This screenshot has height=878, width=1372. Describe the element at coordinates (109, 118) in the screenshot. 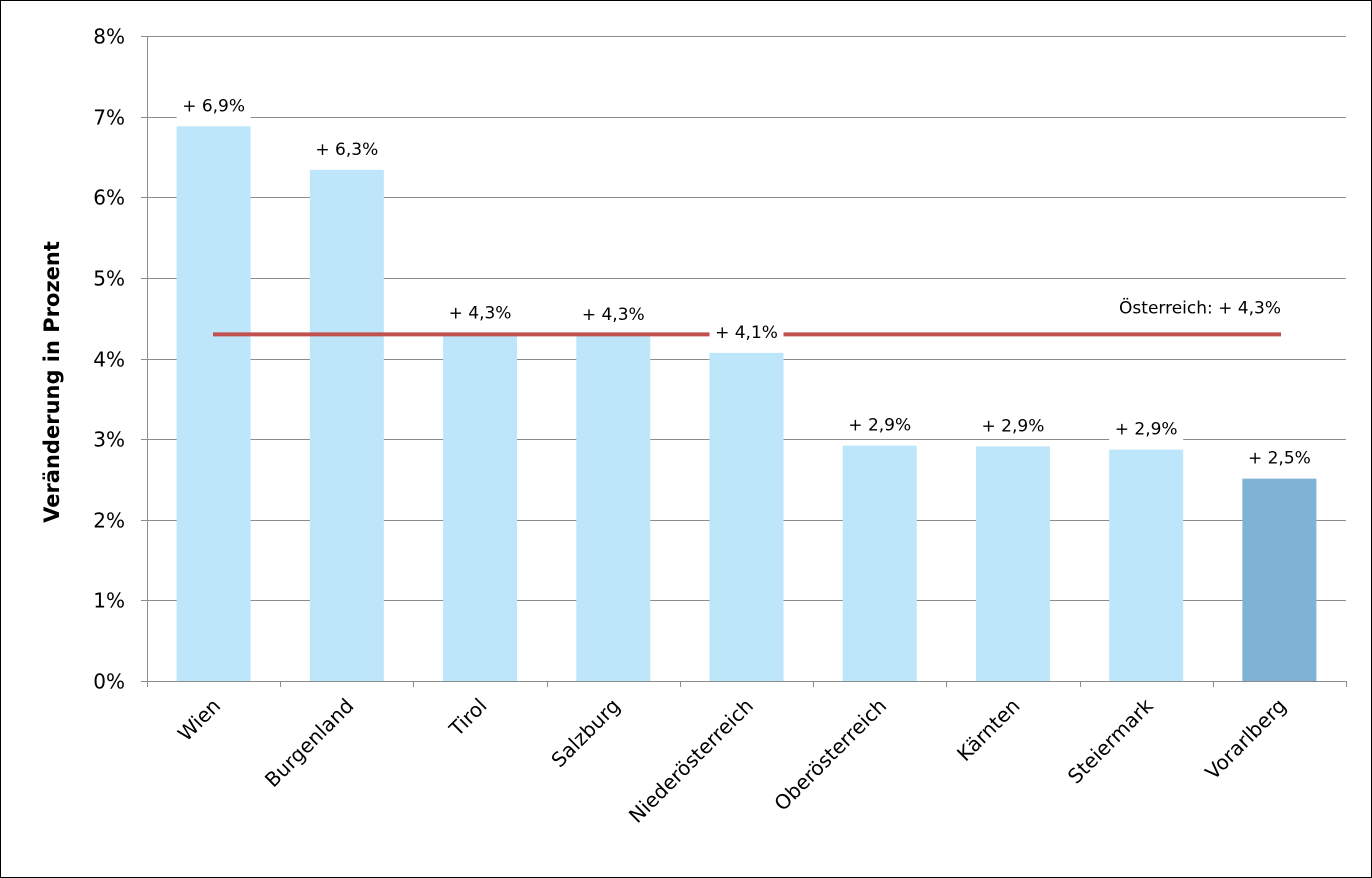

I see `y-tick-label: 7%` at that location.